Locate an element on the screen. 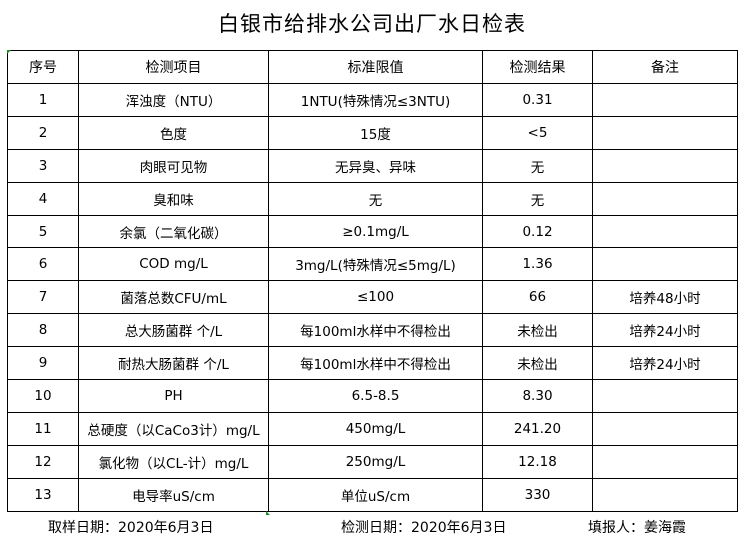 This screenshot has width=744, height=549. row-result: 0.31 is located at coordinates (537, 100).